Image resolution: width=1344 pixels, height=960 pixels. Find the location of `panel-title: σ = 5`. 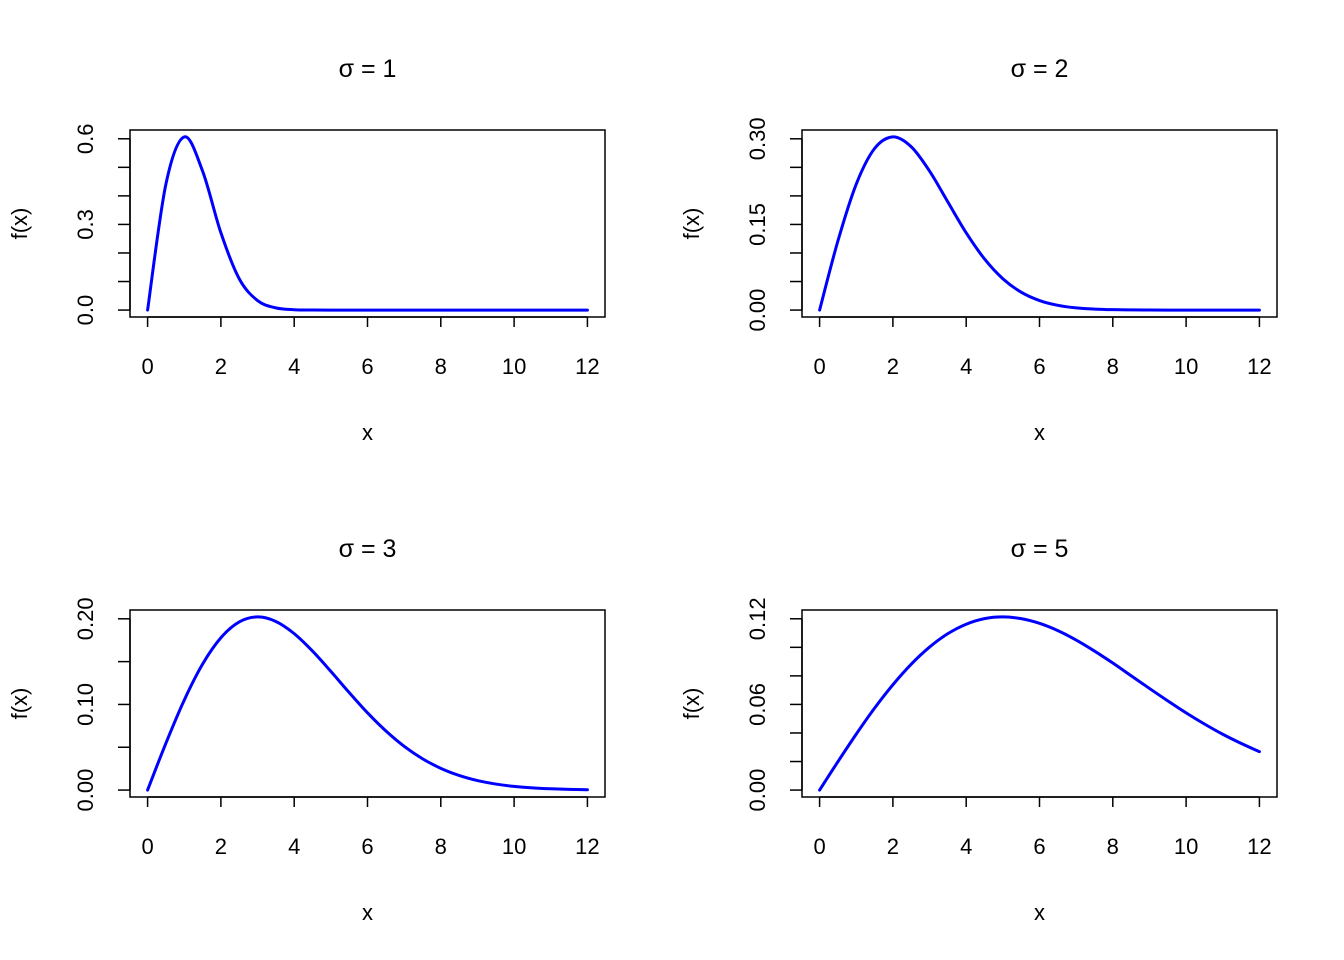

panel-title: σ = 5 is located at coordinates (1040, 549).